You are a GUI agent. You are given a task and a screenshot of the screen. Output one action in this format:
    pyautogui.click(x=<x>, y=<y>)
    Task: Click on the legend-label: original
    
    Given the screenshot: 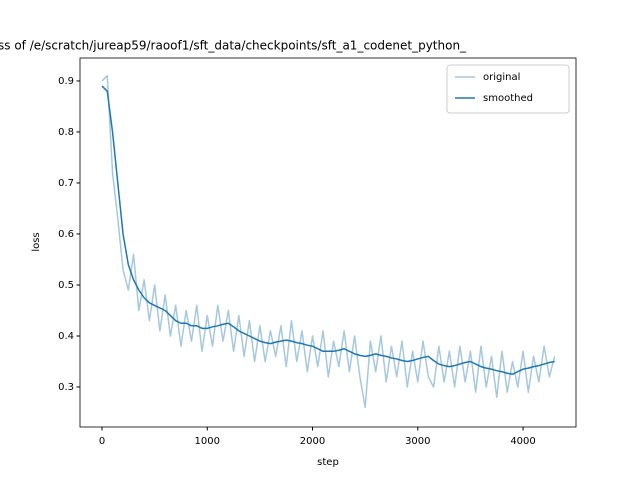 What is the action you would take?
    pyautogui.click(x=501, y=77)
    